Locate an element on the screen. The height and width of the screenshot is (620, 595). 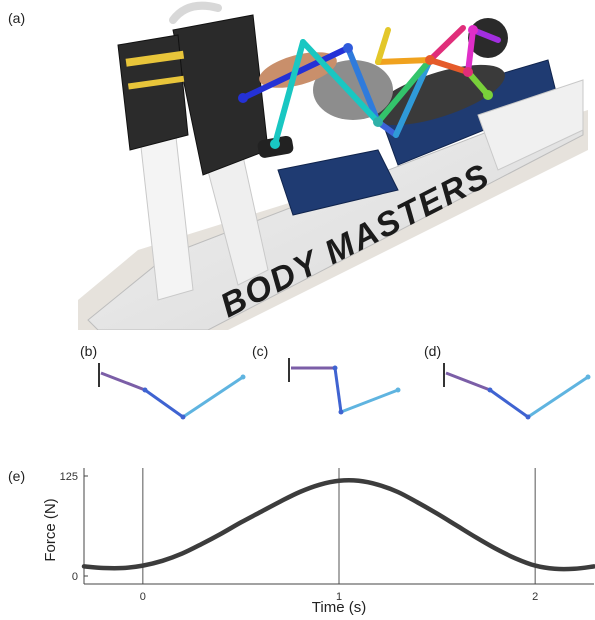
pose-d-torso is located at coordinates (558, 397).